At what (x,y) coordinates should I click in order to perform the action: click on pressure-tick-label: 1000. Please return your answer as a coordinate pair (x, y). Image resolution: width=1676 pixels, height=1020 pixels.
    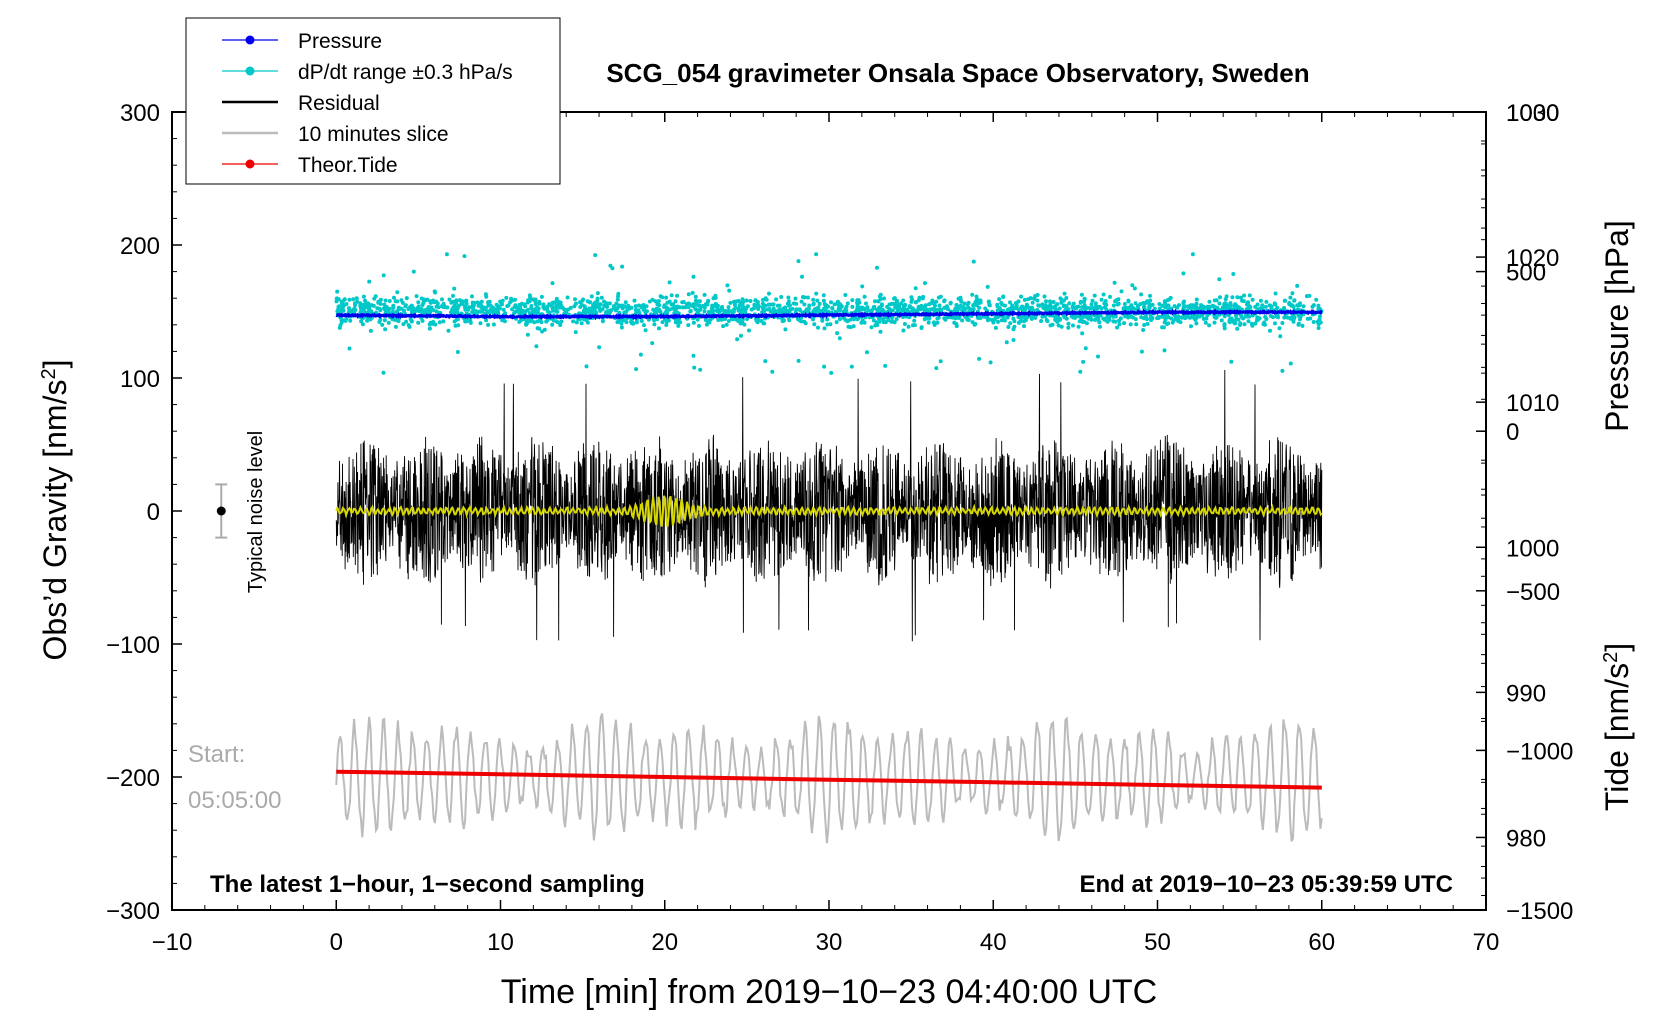
    Looking at the image, I should click on (1532, 548).